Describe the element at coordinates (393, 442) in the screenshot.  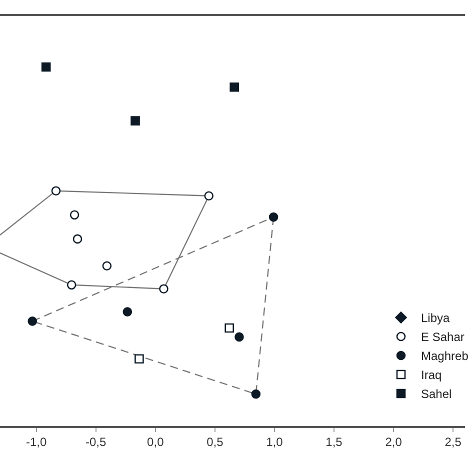
I see `x-tick-label: 2,0` at that location.